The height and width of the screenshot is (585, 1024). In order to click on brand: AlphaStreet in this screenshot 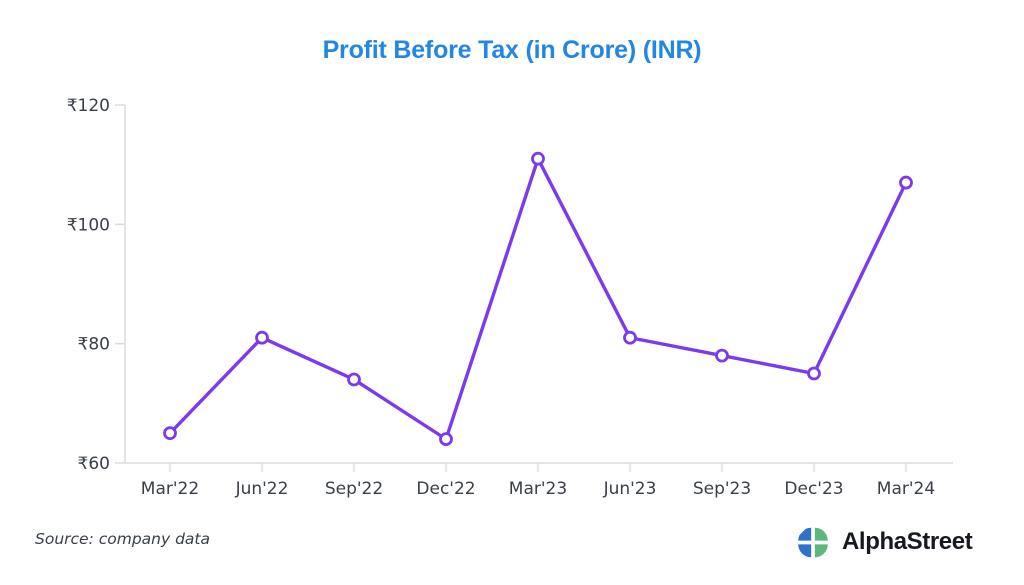, I will do `click(883, 542)`.